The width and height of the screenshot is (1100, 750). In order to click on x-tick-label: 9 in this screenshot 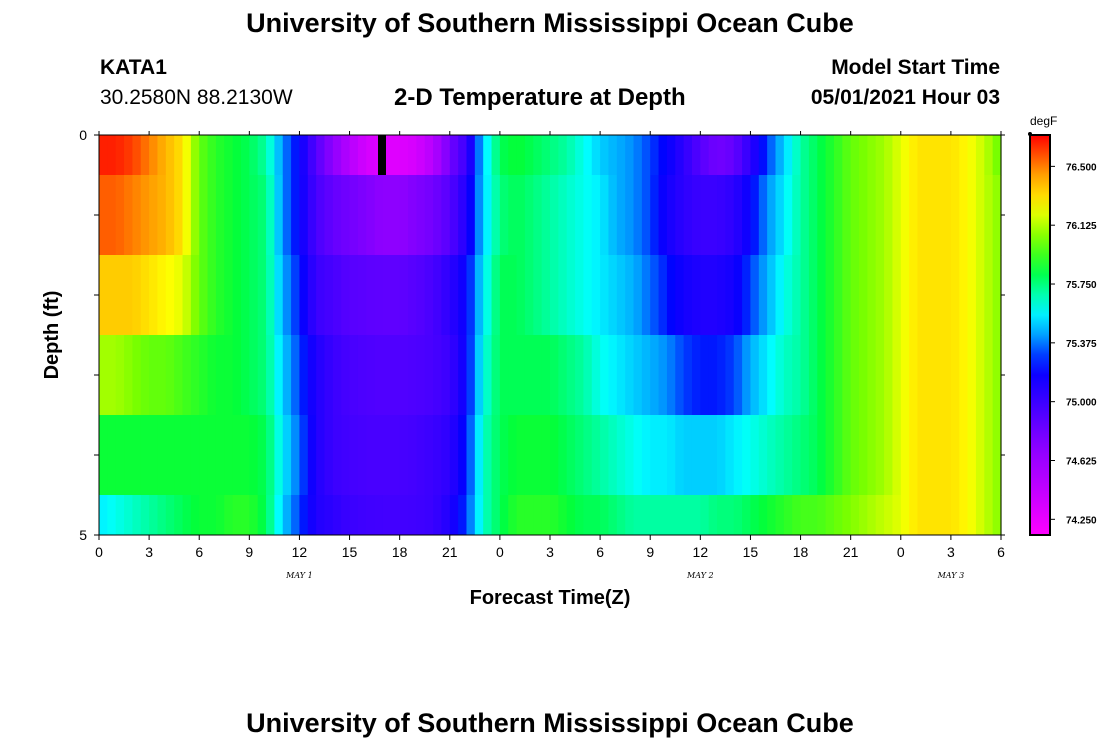, I will do `click(249, 552)`.